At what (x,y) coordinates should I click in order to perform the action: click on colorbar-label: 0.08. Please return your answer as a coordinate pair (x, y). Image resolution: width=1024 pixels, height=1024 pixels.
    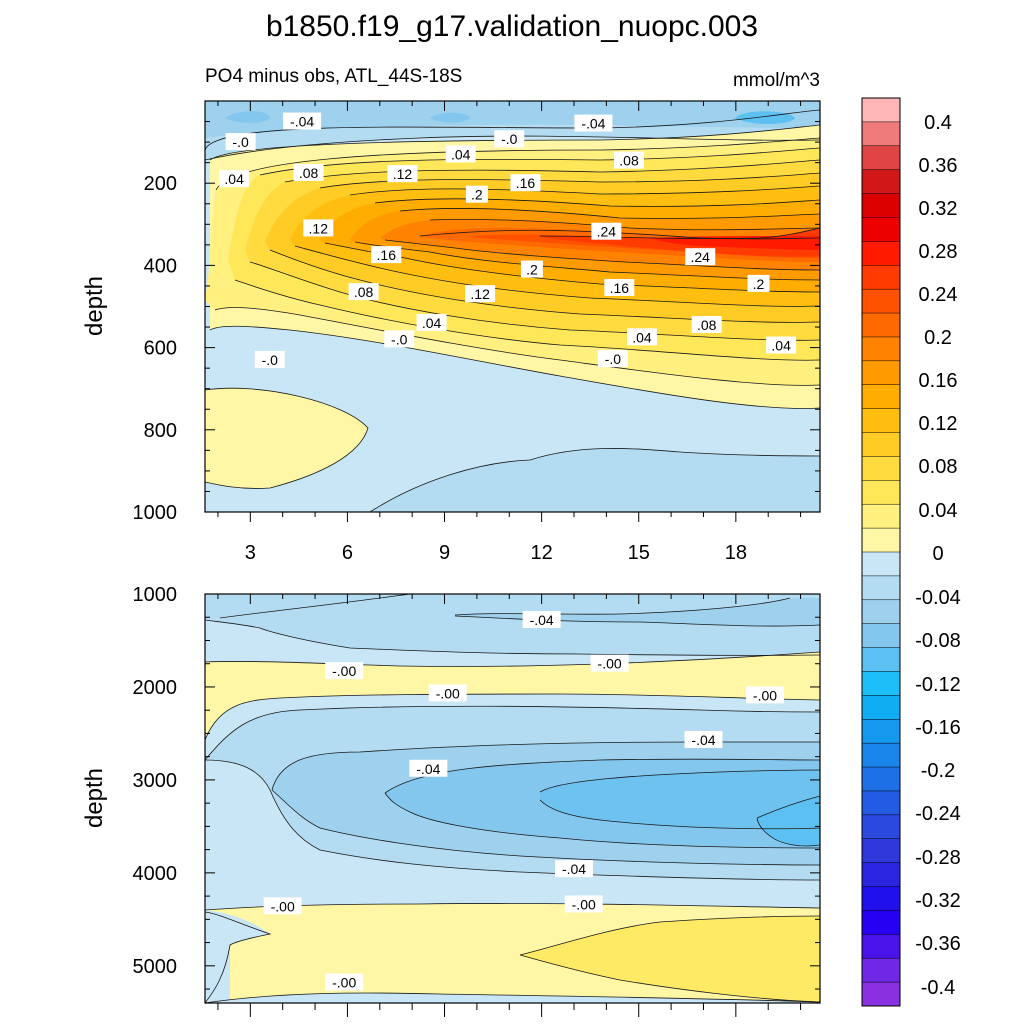
    Looking at the image, I should click on (938, 467).